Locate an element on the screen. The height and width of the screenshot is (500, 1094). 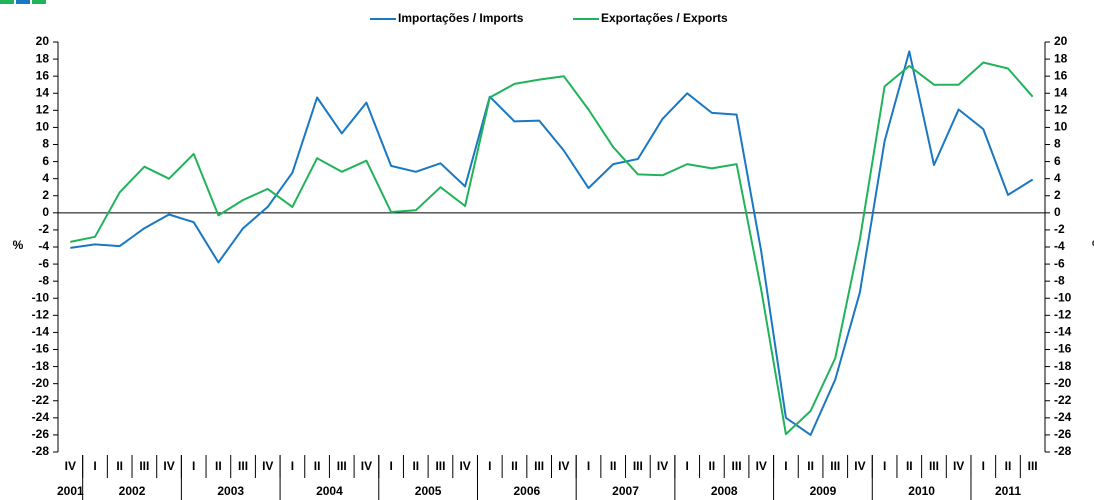
y2-tick-label: -18 is located at coordinates (1063, 366).